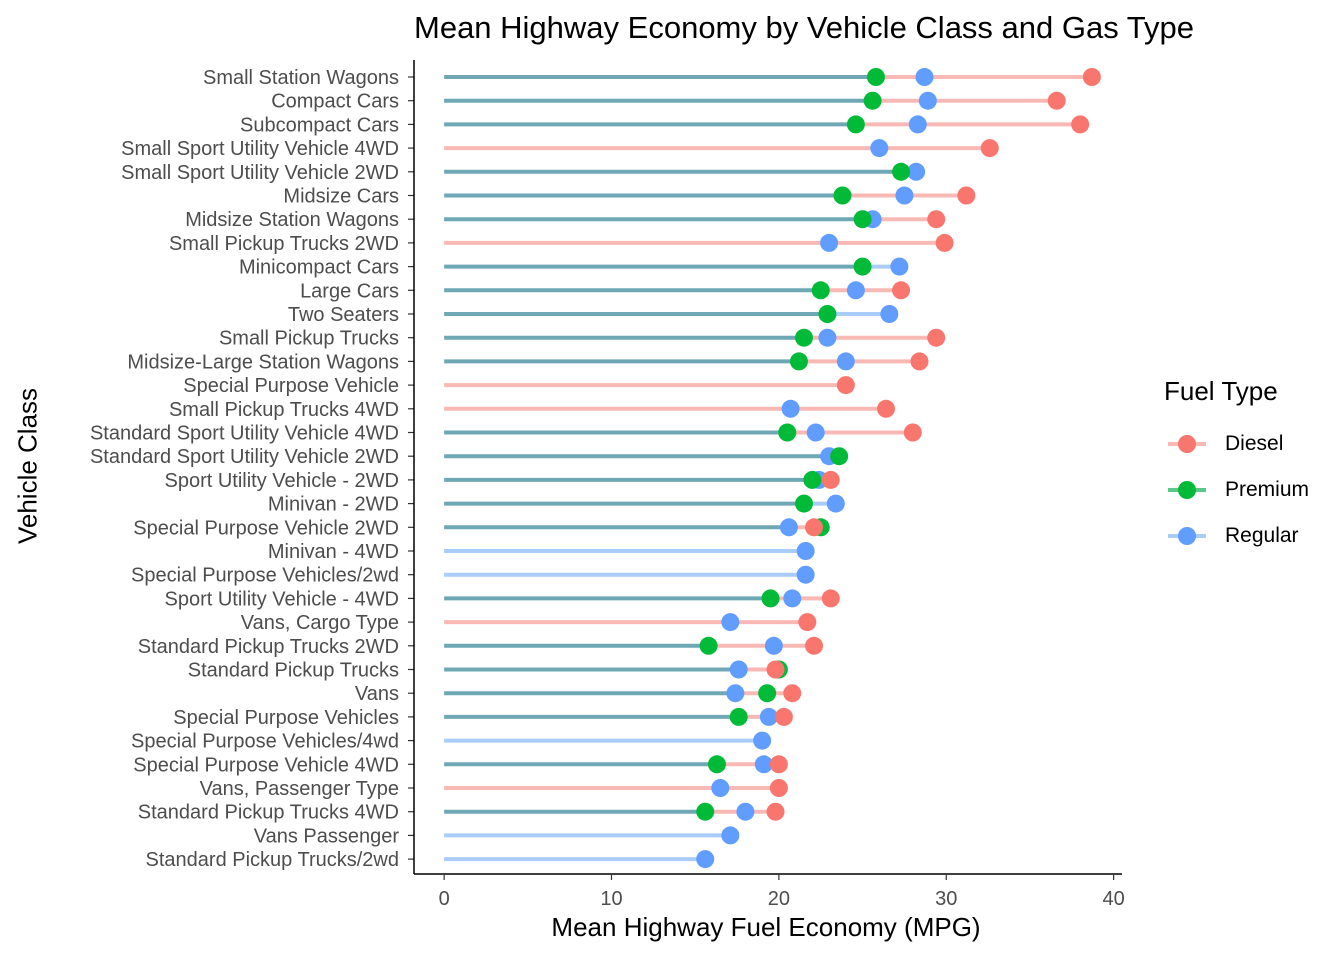 The width and height of the screenshot is (1344, 960). I want to click on y-tick-label-23: Vans, Cargo Type, so click(320, 623).